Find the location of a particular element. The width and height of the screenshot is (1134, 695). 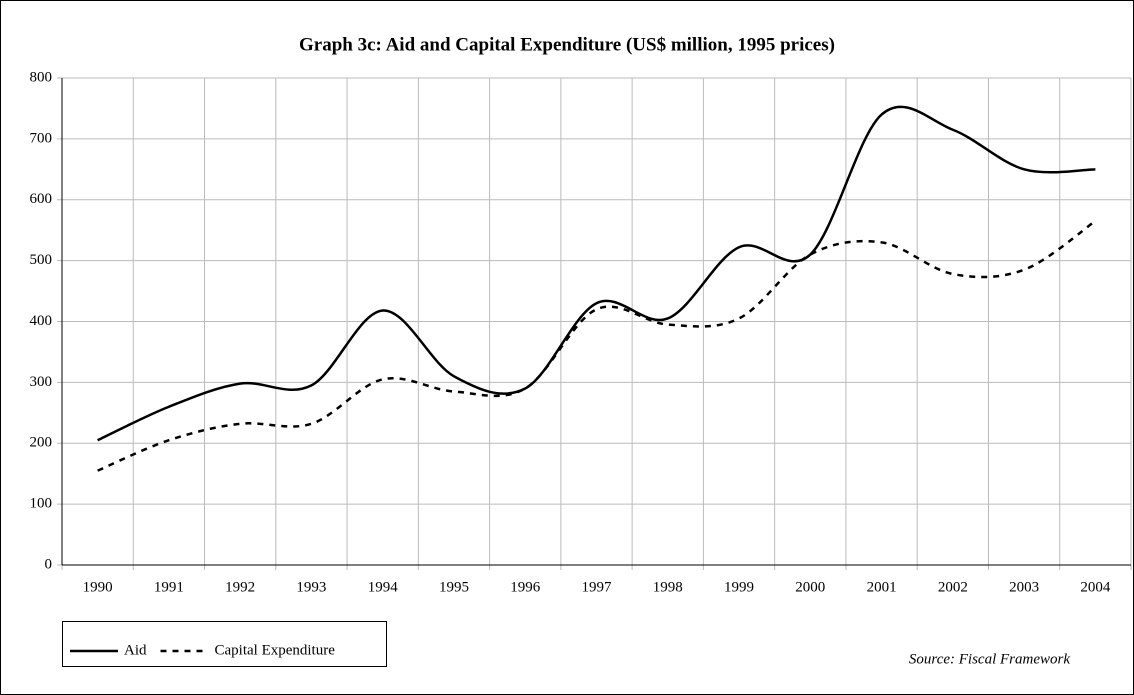

x-tick-label: 1994 is located at coordinates (383, 587).